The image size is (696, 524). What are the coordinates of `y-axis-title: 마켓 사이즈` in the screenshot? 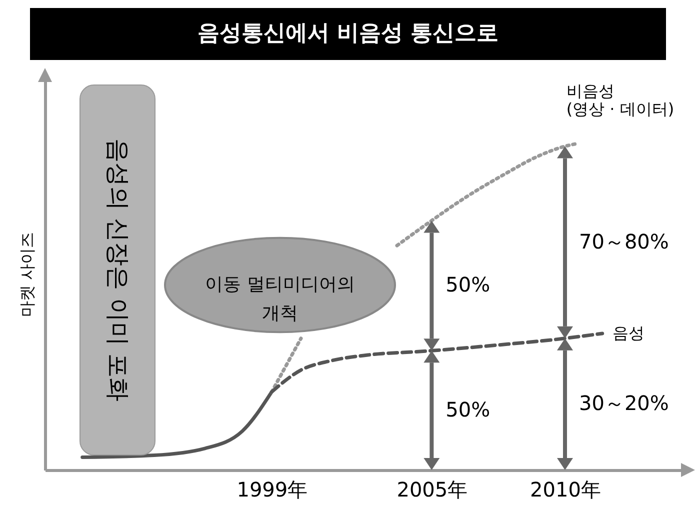 It's located at (27, 275).